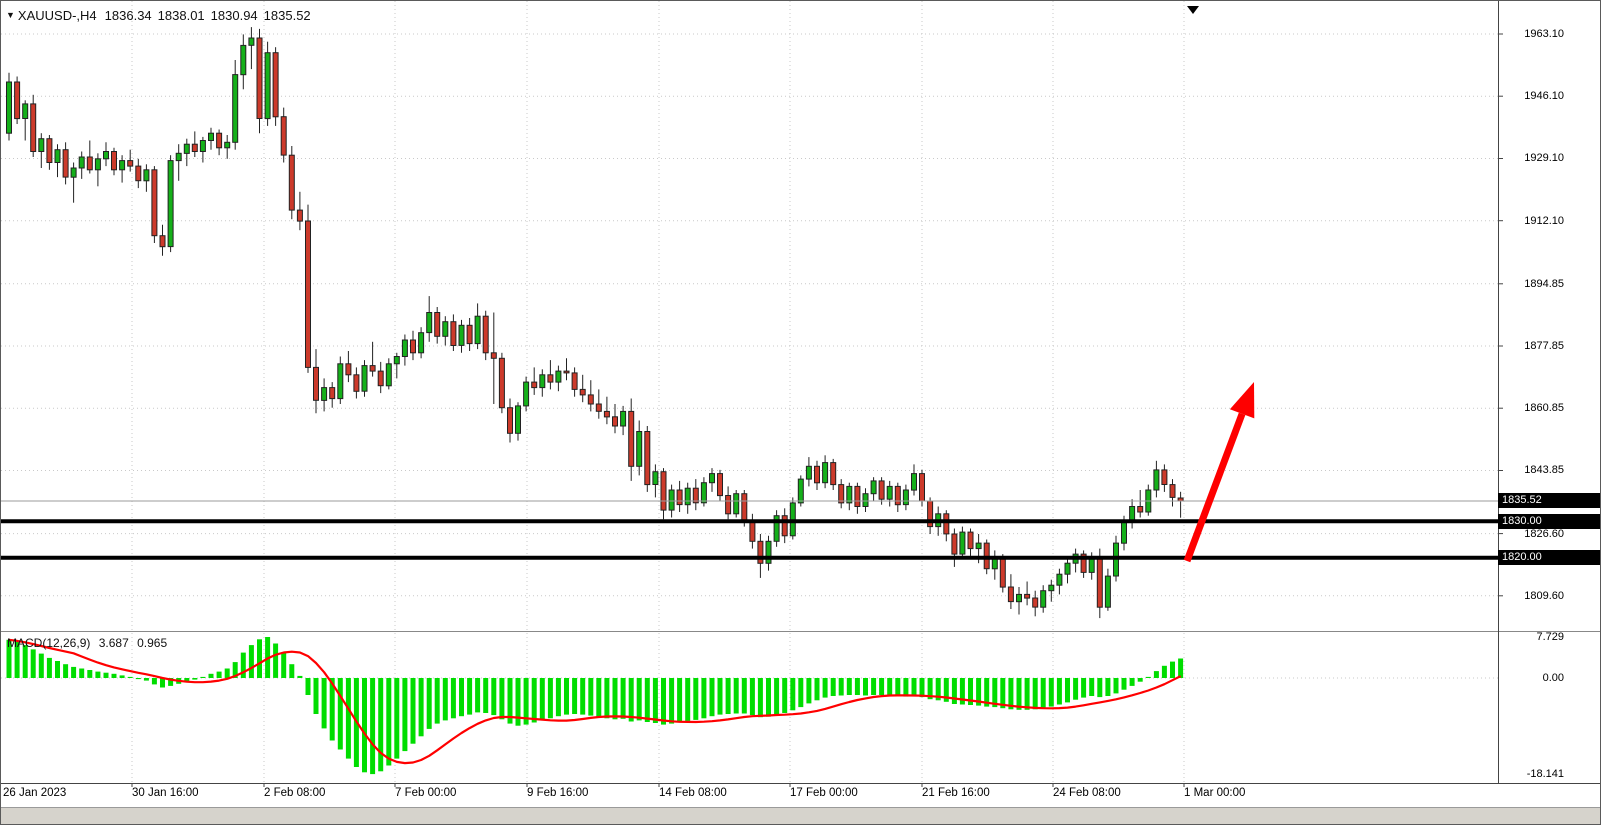 This screenshot has width=1601, height=825. I want to click on time-axis-label: 2 Feb 08:00, so click(295, 793).